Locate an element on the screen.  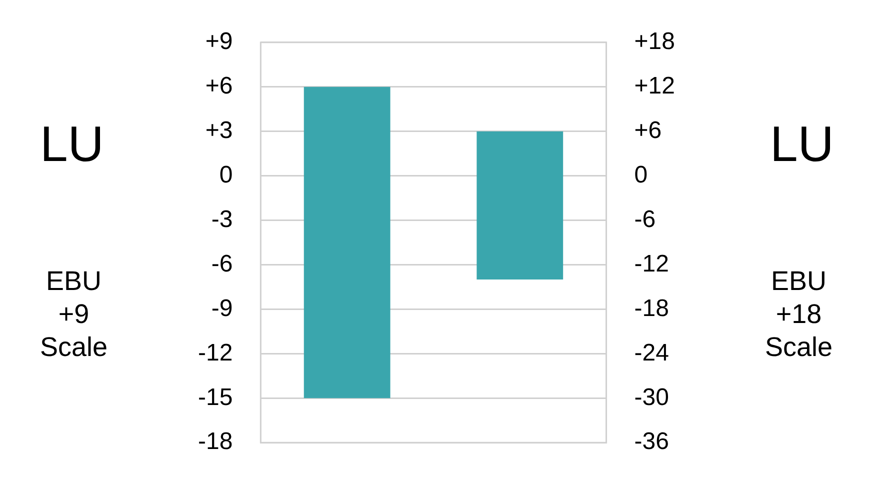
y2-tick-label: -24 is located at coordinates (651, 352).